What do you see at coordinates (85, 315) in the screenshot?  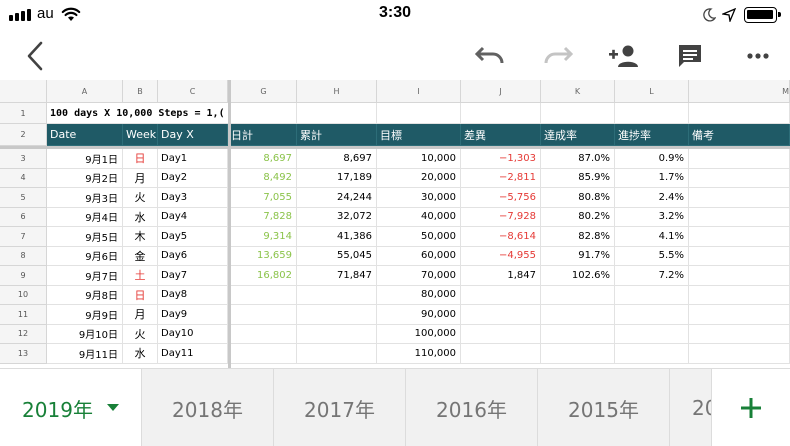 I see `cell-date: 9月9日` at bounding box center [85, 315].